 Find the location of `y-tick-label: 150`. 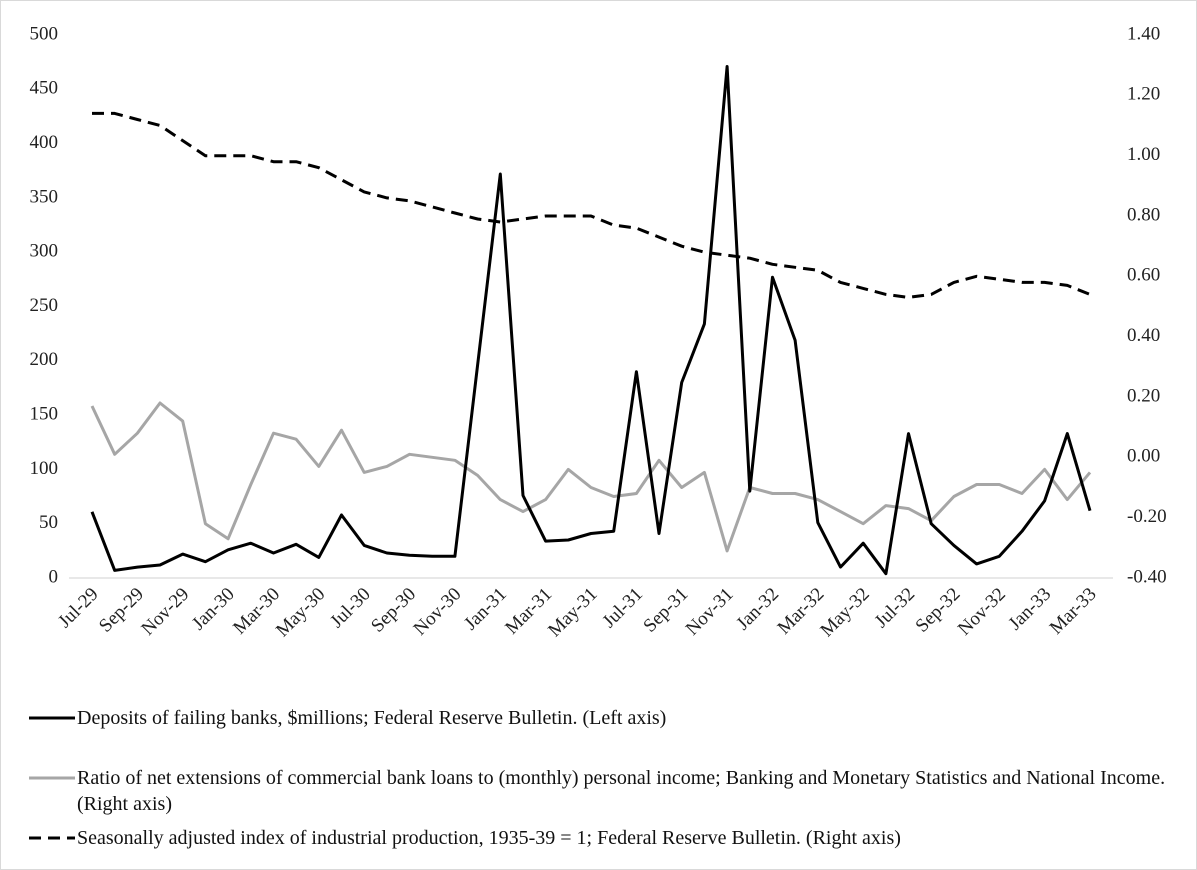

y-tick-label: 150 is located at coordinates (44, 413).